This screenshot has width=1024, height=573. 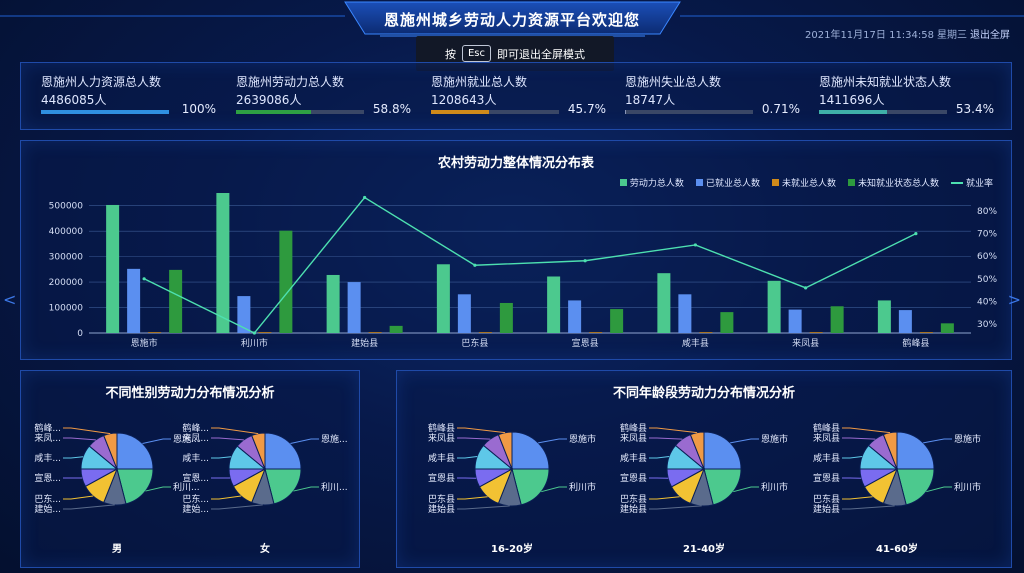 What do you see at coordinates (893, 182) in the screenshot?
I see `legend-item: 未知就业状态总人数` at bounding box center [893, 182].